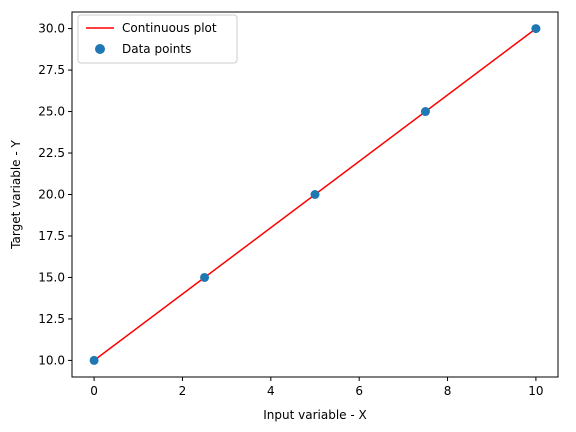 This screenshot has width=576, height=432. I want to click on x-tick-label: 4, so click(271, 391).